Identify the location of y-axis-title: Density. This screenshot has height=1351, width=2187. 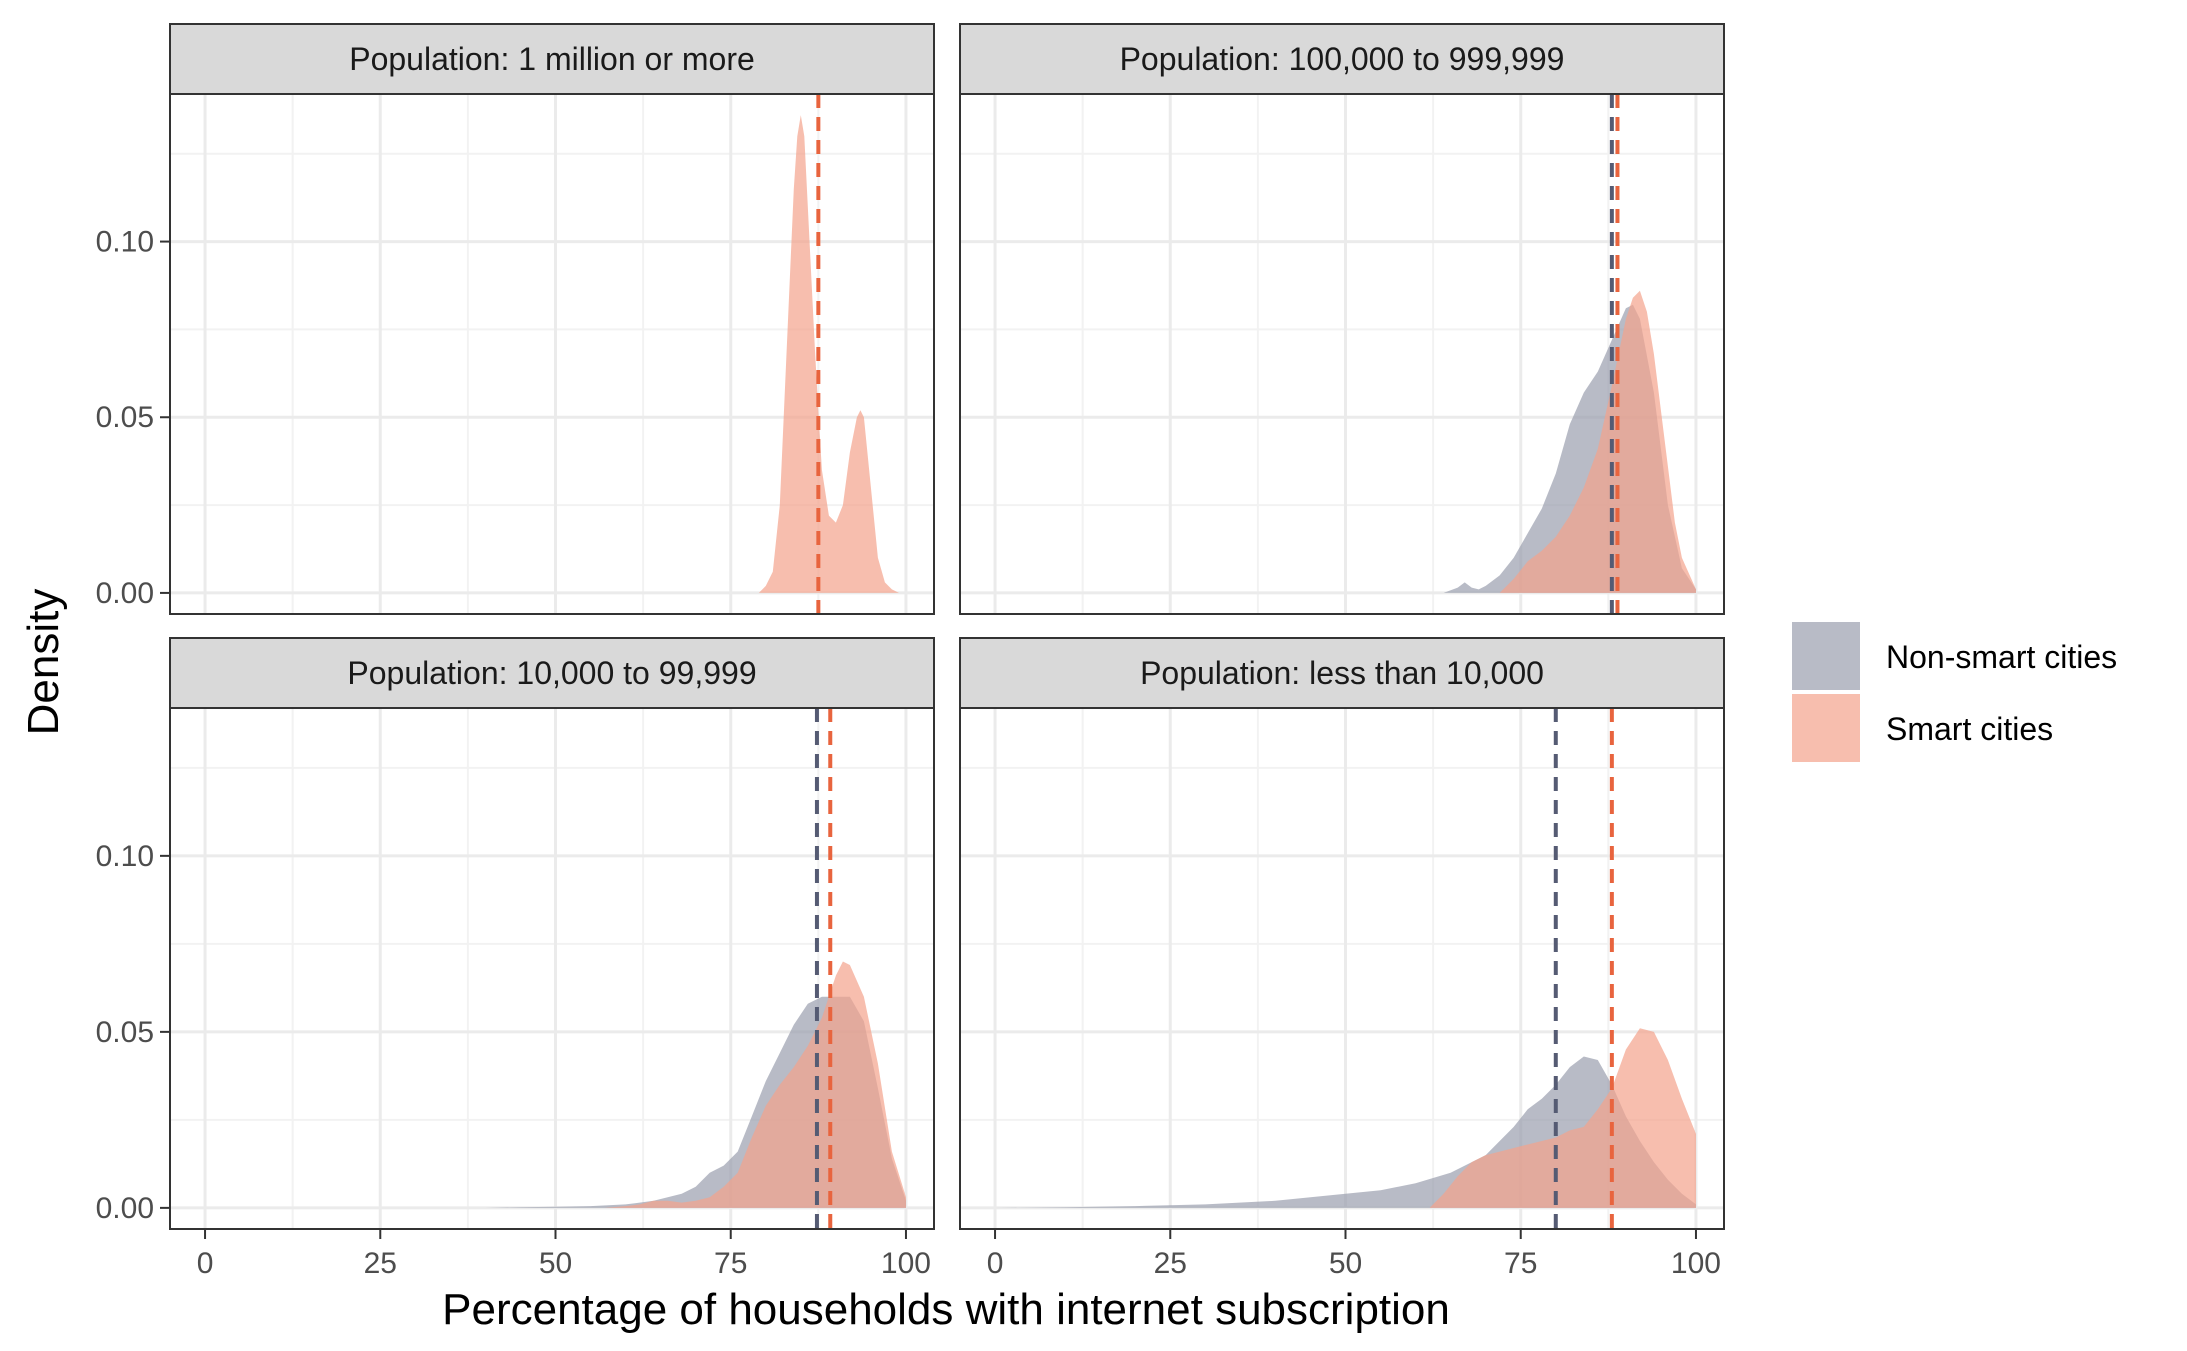
(43, 662).